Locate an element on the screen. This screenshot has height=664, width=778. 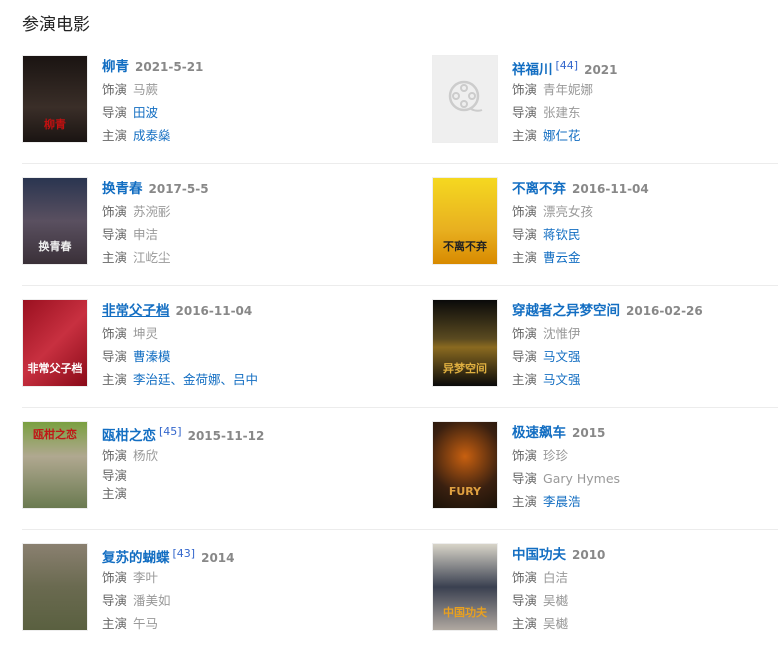
poster-title-art: 瓯柑之恋 is located at coordinates (55, 434).